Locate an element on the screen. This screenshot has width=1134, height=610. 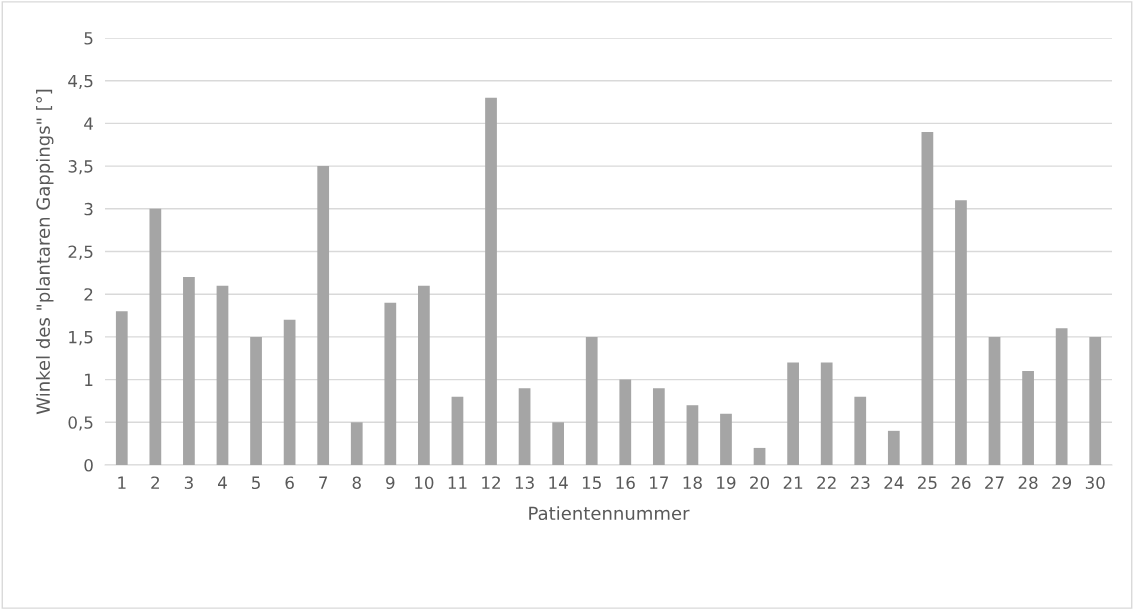
x-tick-label: 14 is located at coordinates (558, 482).